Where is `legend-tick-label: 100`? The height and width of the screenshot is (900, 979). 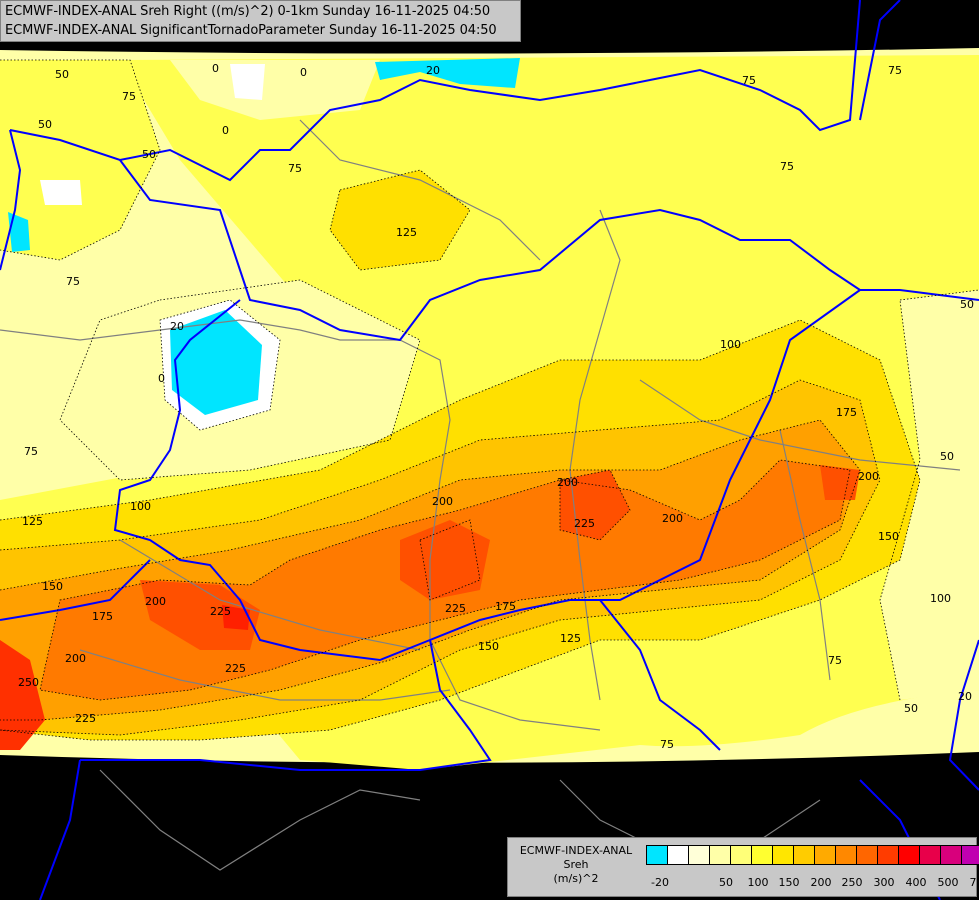
legend-tick-label: 100 is located at coordinates (758, 882).